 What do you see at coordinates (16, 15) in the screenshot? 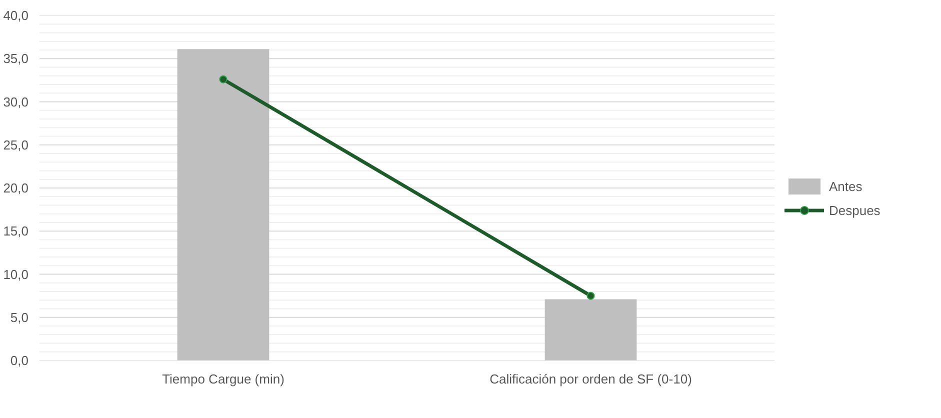
I see `y-tick-label: 40,0` at bounding box center [16, 15].